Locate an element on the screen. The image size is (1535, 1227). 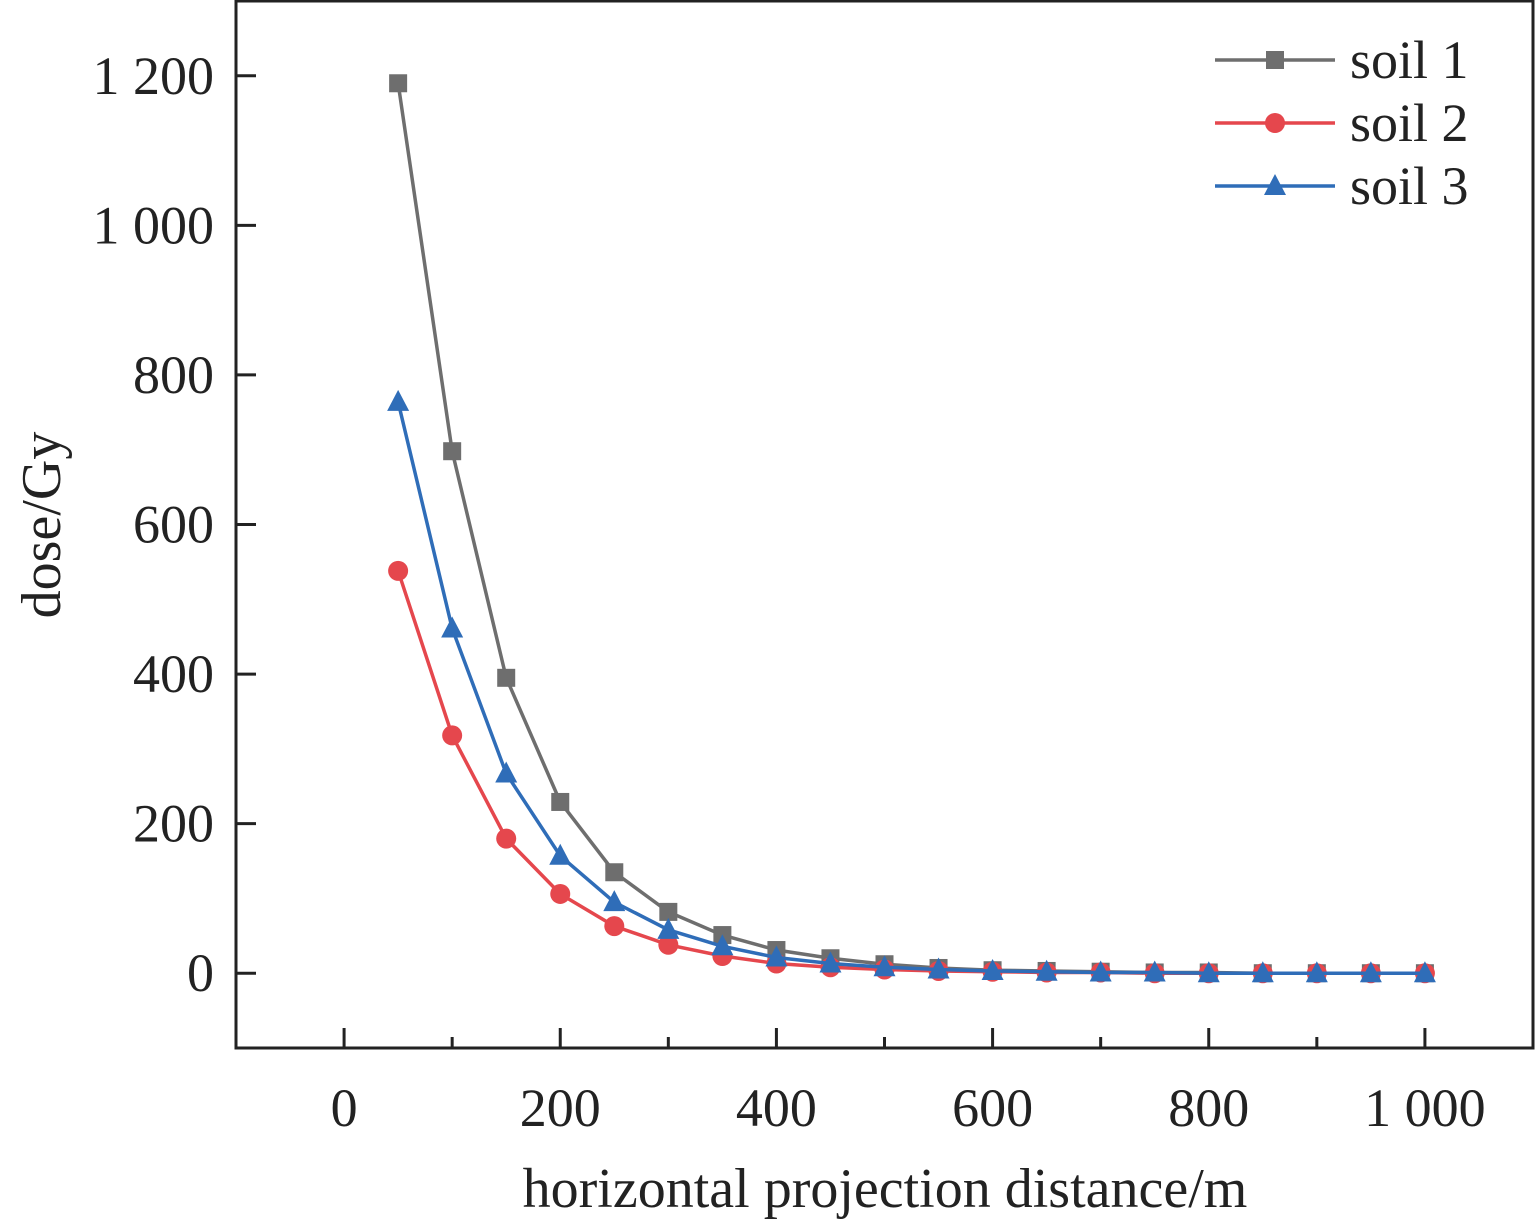
x-axis-title: horizontal projection distance/m is located at coordinates (885, 1189).